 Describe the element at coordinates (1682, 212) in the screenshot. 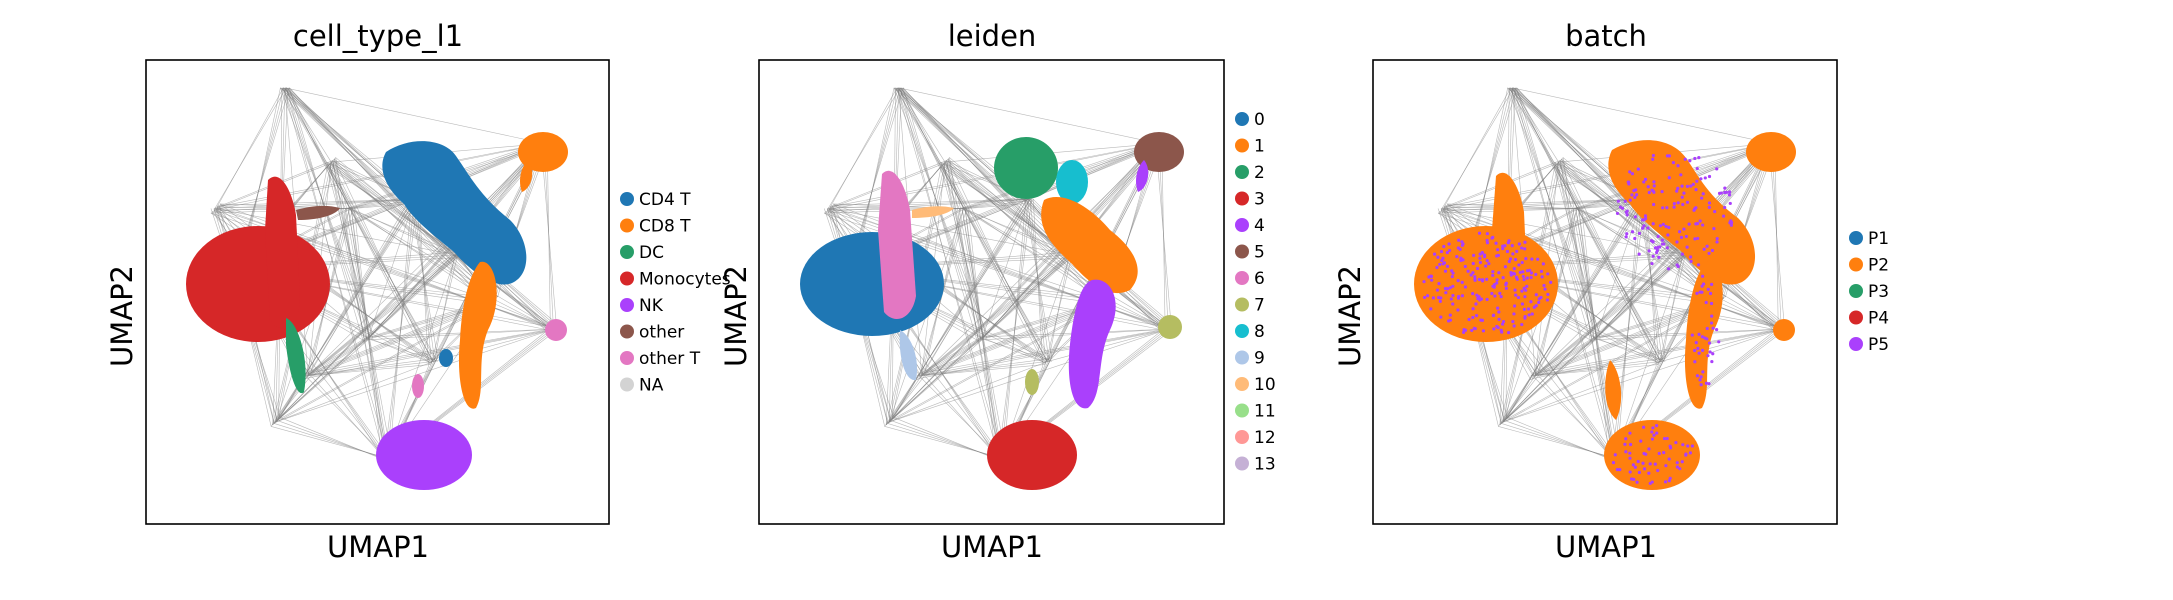

I see `cluster-p2-upper` at that location.